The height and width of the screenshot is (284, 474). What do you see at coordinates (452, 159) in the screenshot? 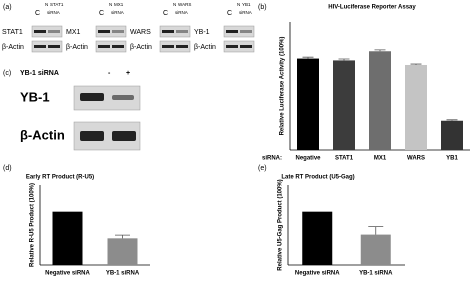
I see `x-tick-label: YB1` at bounding box center [452, 159].